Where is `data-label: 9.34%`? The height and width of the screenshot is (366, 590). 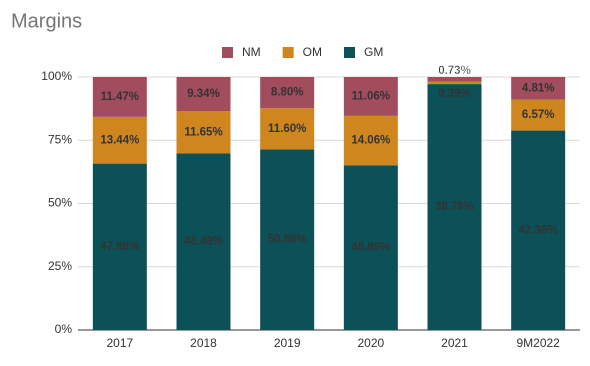
data-label: 9.34% is located at coordinates (203, 94).